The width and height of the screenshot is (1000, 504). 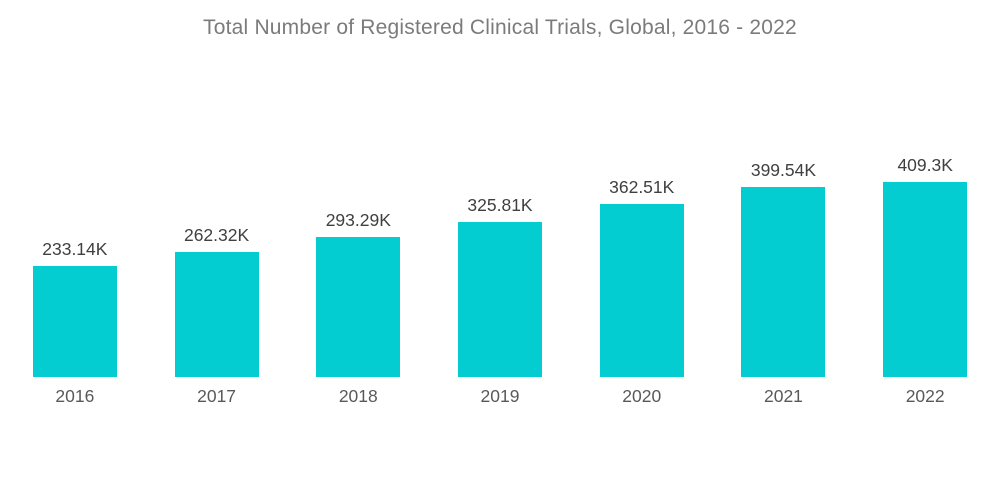 I want to click on bar-value-label: 399.54K, so click(x=783, y=170).